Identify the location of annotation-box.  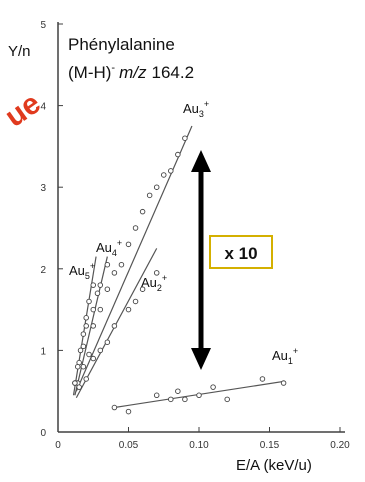
(241, 252).